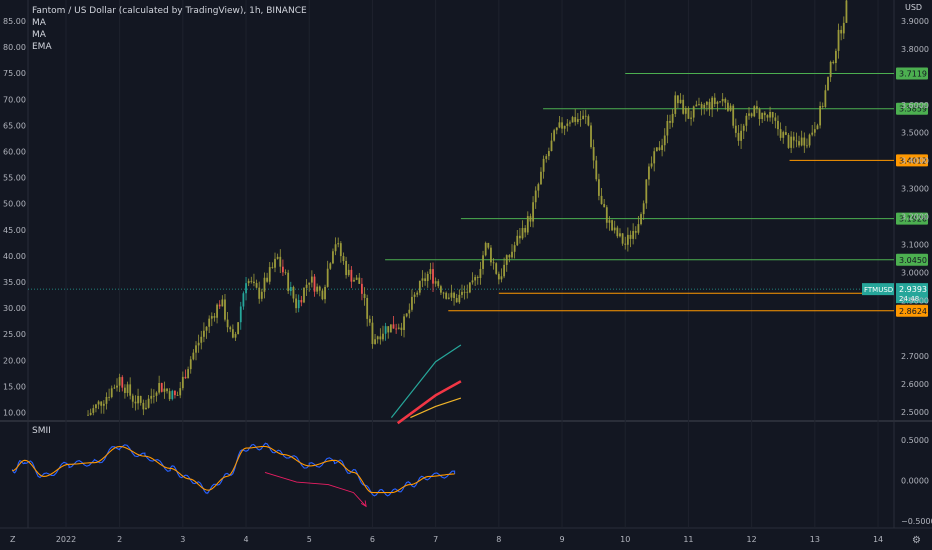  I want to click on time-axis-tick: 14, so click(878, 539).